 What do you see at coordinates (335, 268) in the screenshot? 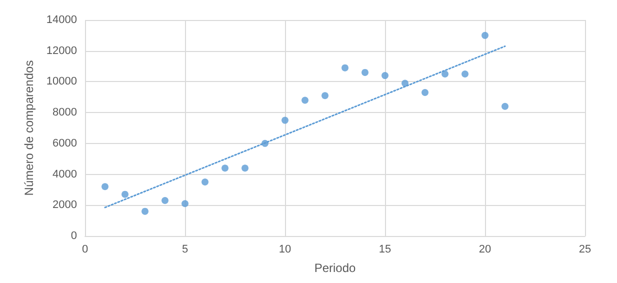
I see `x-axis-title: Periodo` at bounding box center [335, 268].